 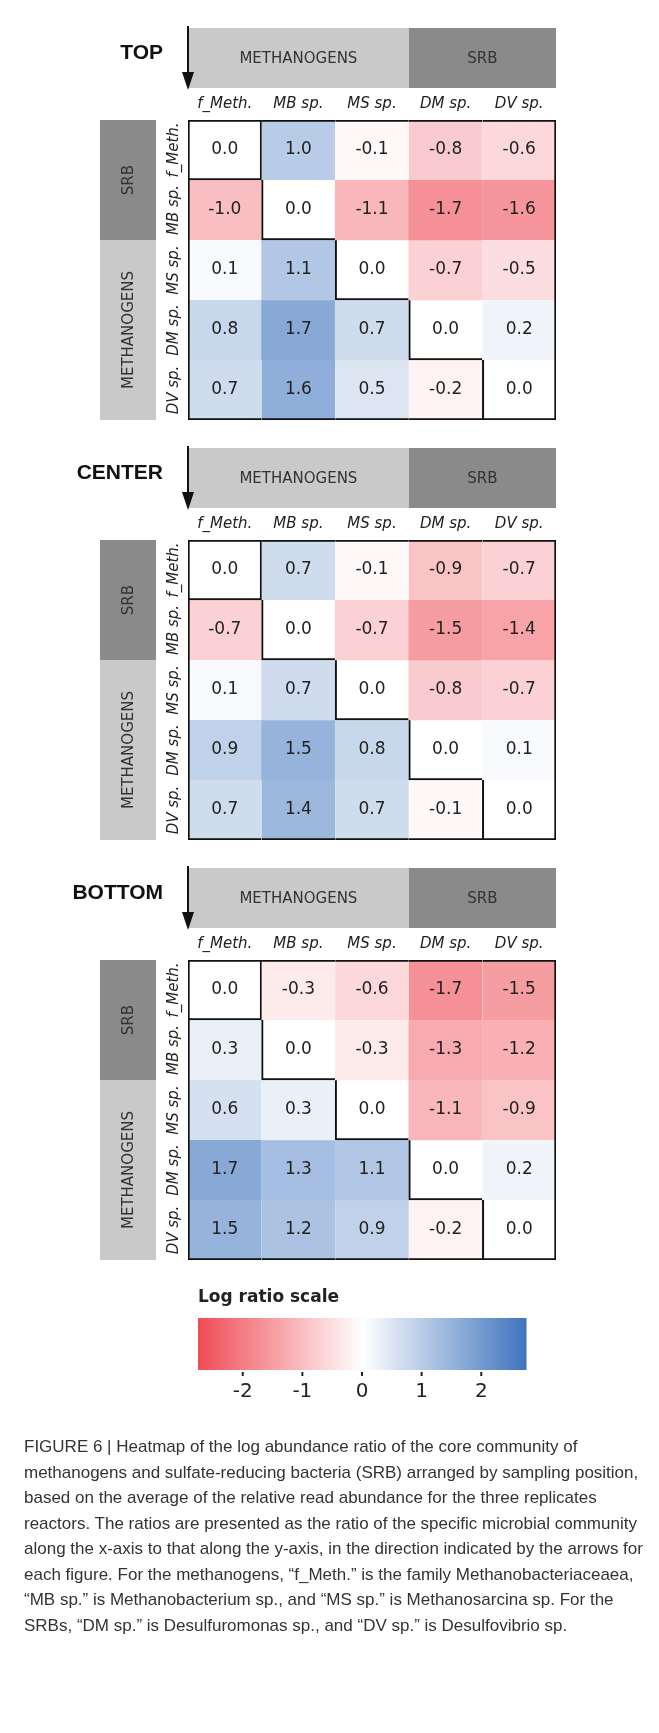 What do you see at coordinates (269, 1296) in the screenshot?
I see `color-bar-title: Log ratio scale` at bounding box center [269, 1296].